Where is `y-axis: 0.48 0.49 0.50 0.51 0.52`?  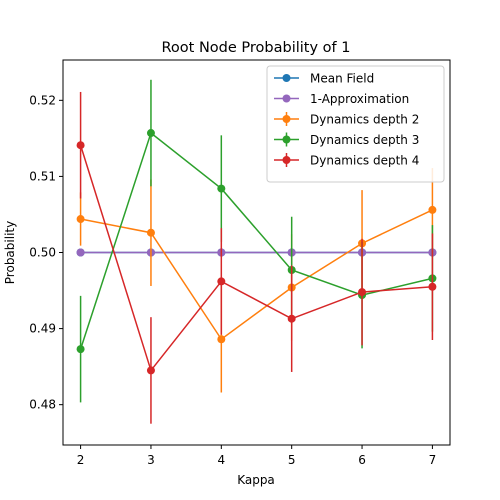
y-axis: 0.48 0.49 0.50 0.51 0.52 is located at coordinates (46, 252).